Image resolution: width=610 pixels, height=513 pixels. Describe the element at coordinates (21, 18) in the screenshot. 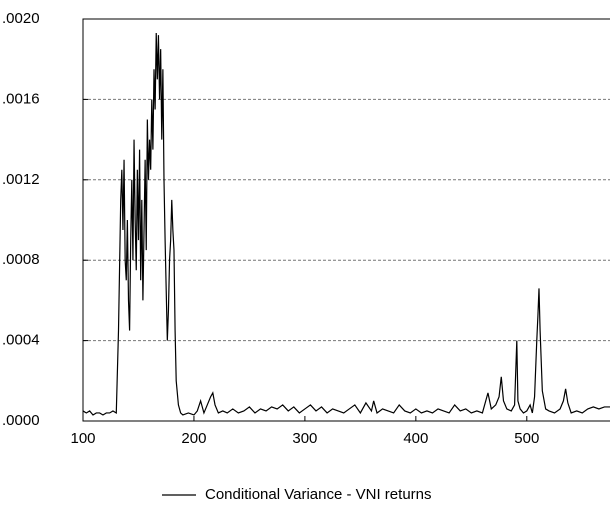

I see `y-tick-label: .0020` at that location.